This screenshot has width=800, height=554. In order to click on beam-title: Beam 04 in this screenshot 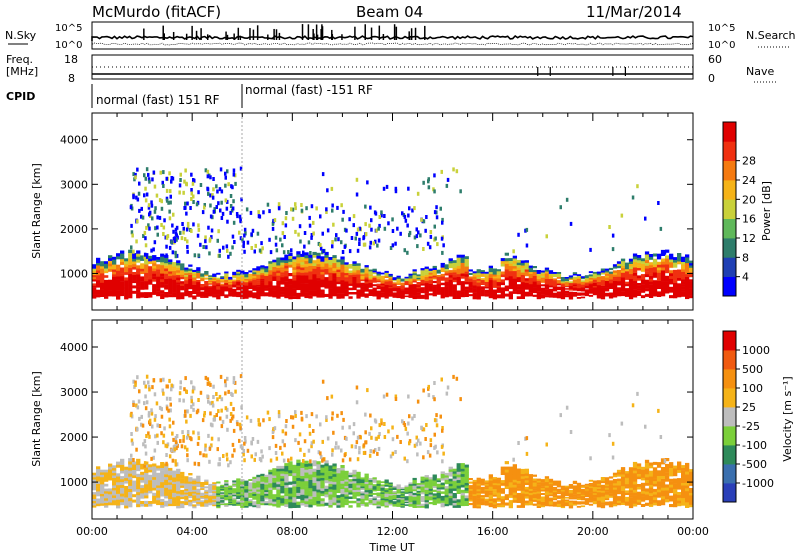, I will do `click(389, 12)`.